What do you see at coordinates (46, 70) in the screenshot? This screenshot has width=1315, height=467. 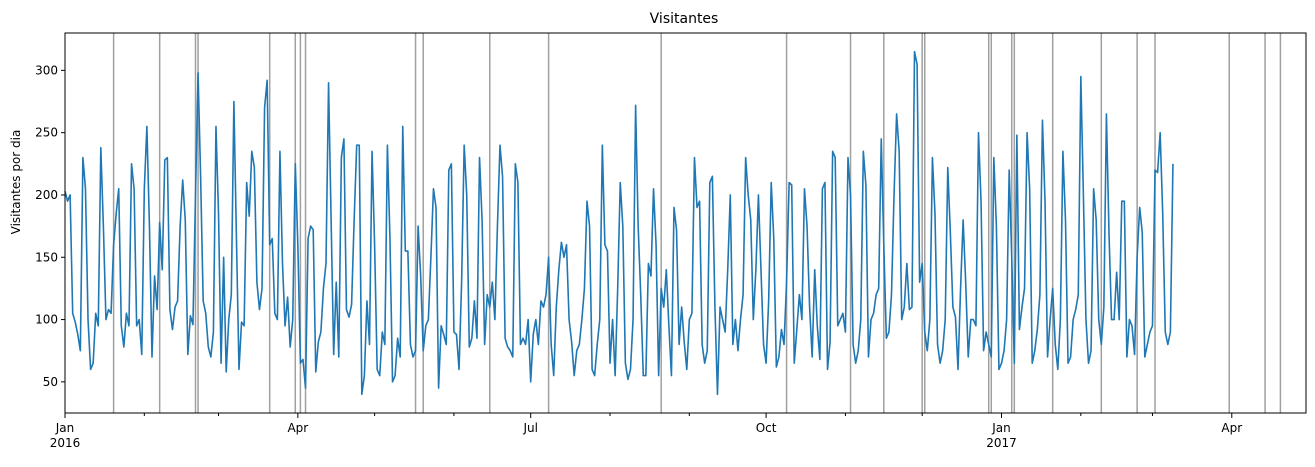 I see `y-tick-label-5: 300` at bounding box center [46, 70].